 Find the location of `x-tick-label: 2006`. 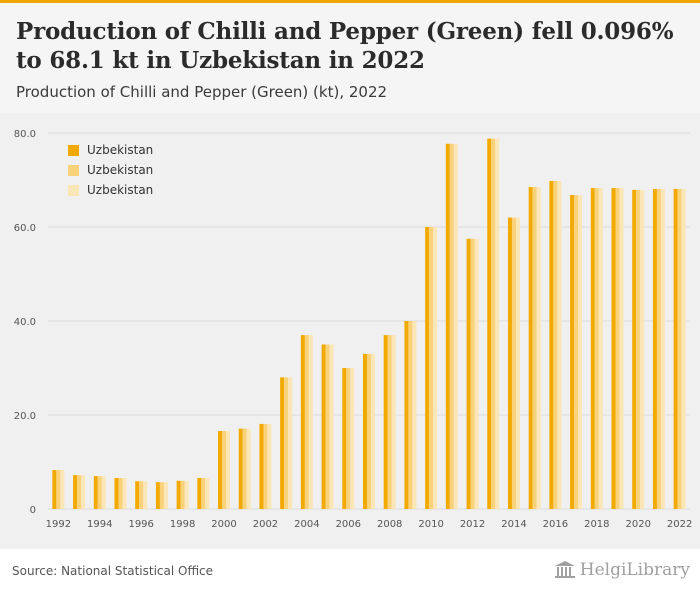

x-tick-label: 2006 is located at coordinates (348, 524).